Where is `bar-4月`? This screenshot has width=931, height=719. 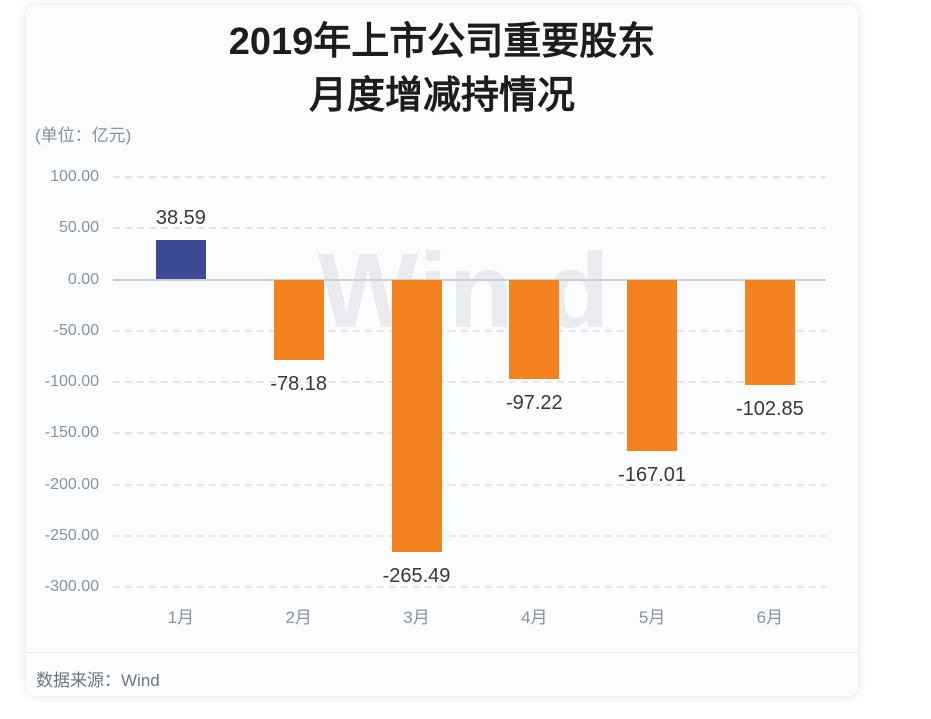
bar-4月 is located at coordinates (534, 329).